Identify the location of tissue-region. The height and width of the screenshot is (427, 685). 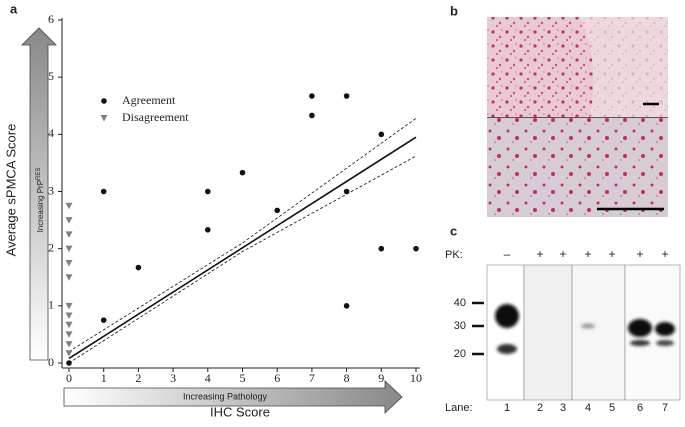
(624, 67).